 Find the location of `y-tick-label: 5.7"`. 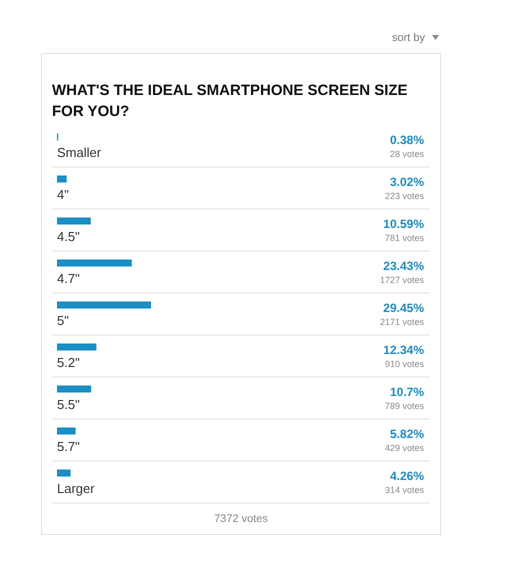

y-tick-label: 5.7" is located at coordinates (68, 446).